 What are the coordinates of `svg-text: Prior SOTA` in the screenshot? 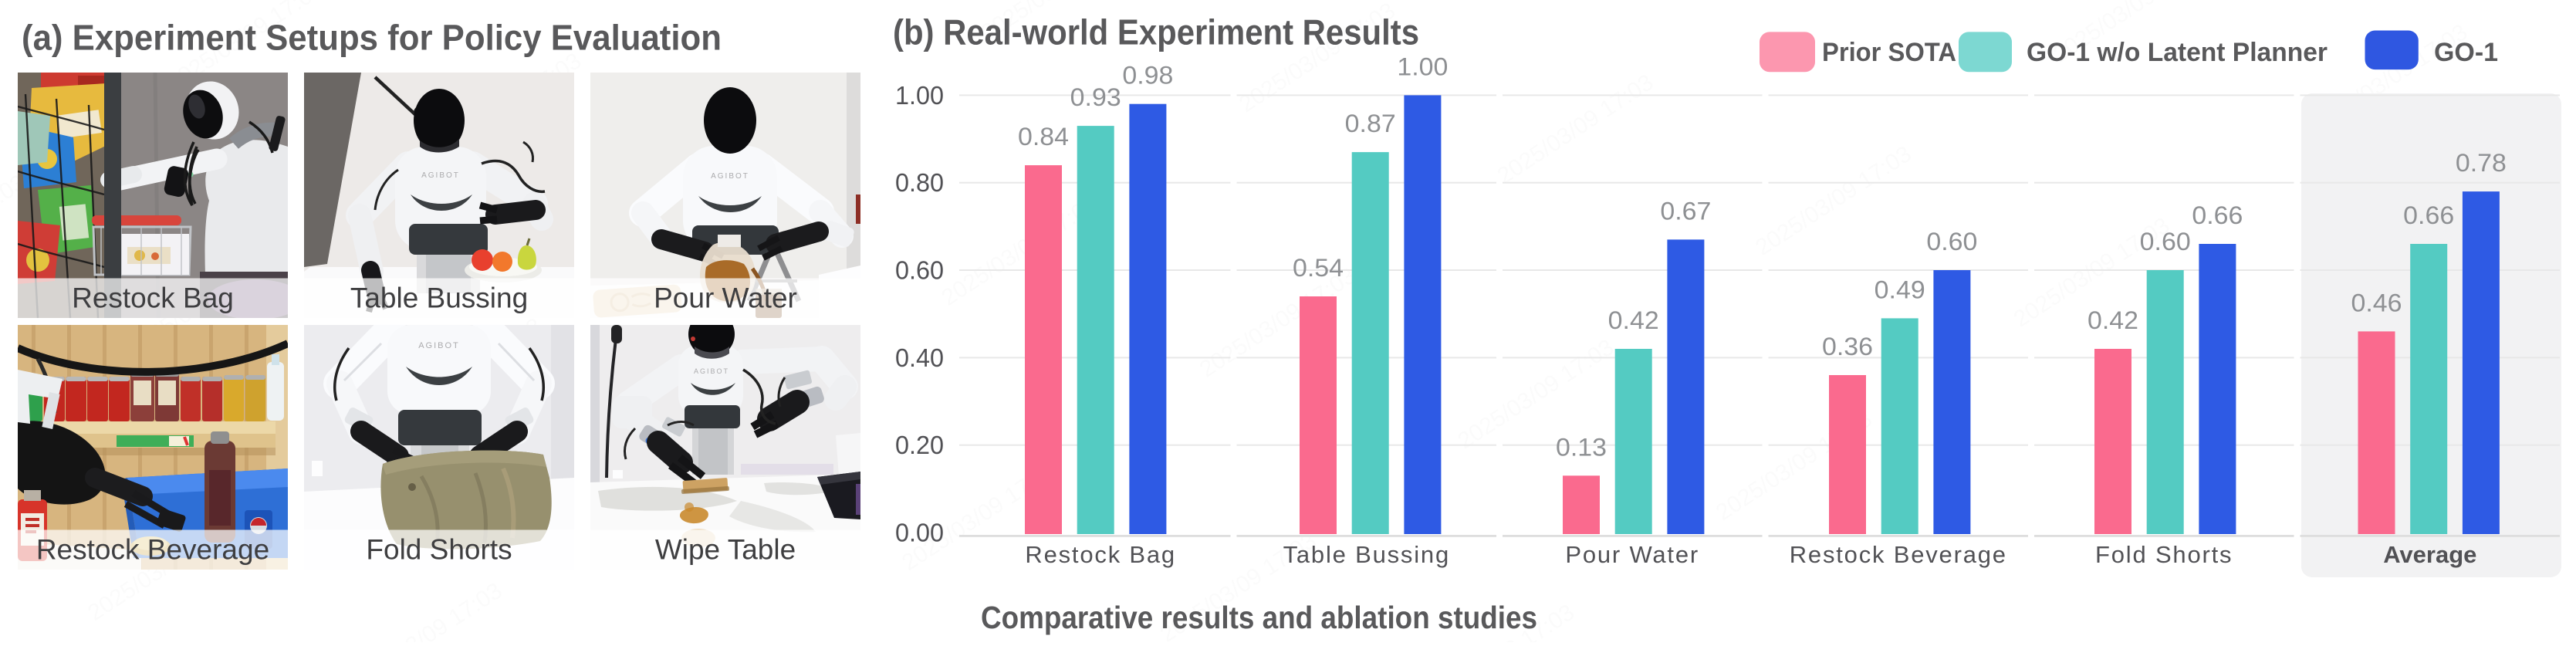 It's located at (1889, 53).